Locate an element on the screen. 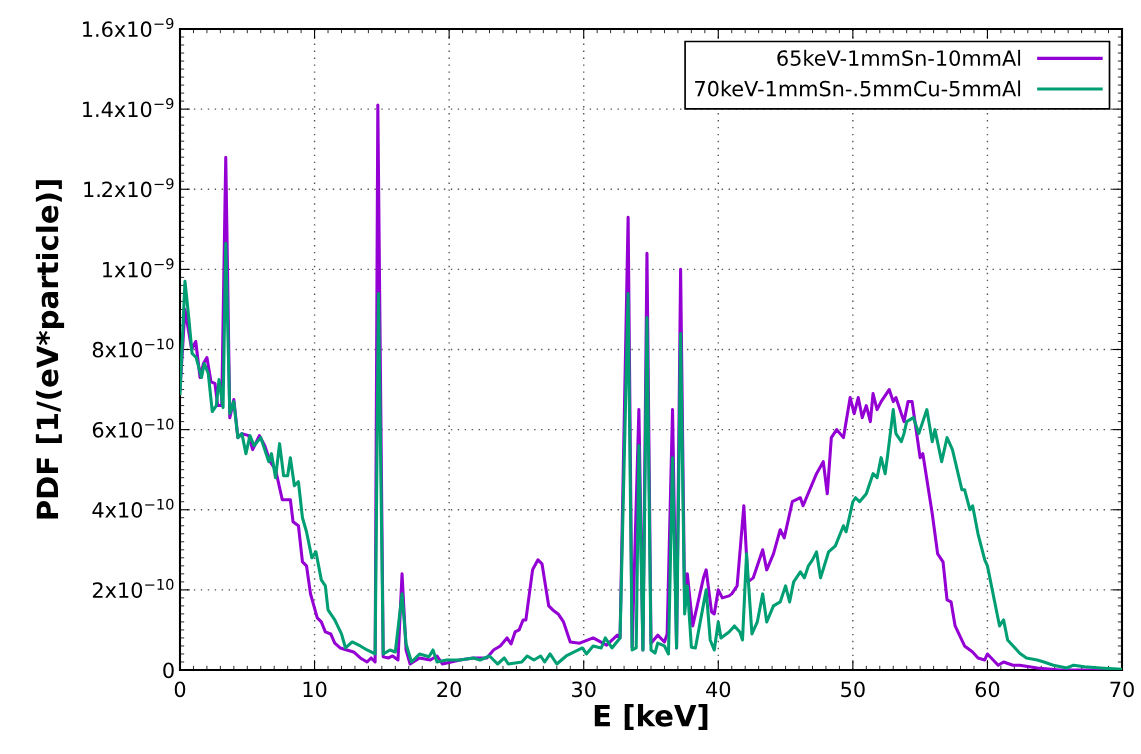 Image resolution: width=1141 pixels, height=754 pixels. y-tick-label: 1x10$^{−9}$ is located at coordinates (138, 268).